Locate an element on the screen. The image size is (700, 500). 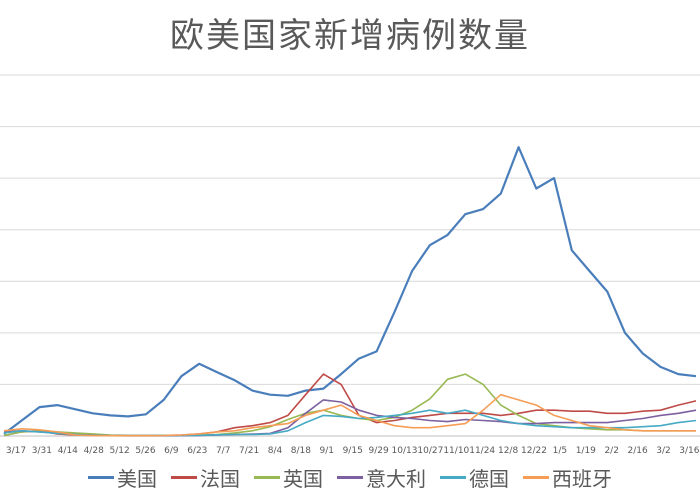
x-tick-label: 9/15 is located at coordinates (353, 451).